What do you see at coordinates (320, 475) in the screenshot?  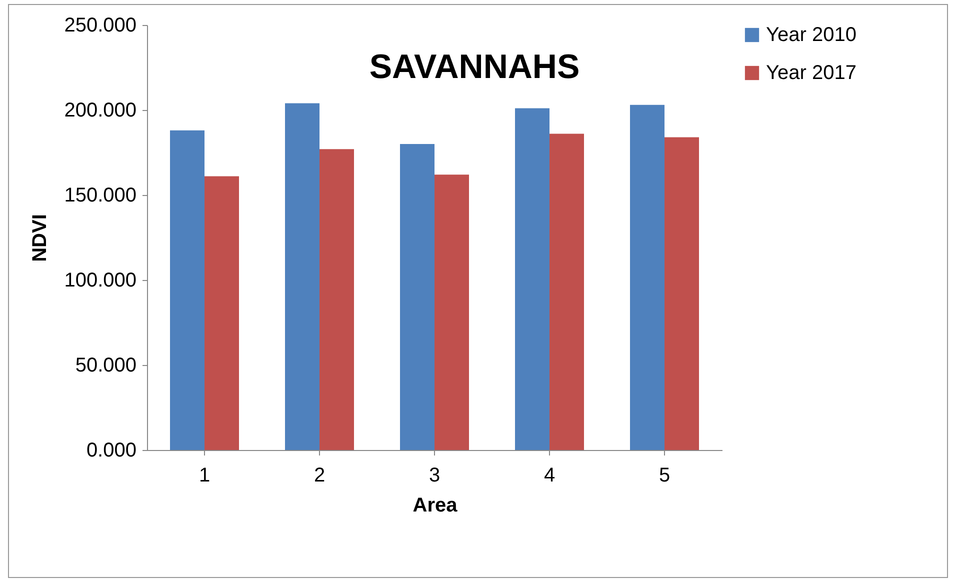 I see `x-tick-label: 2` at bounding box center [320, 475].